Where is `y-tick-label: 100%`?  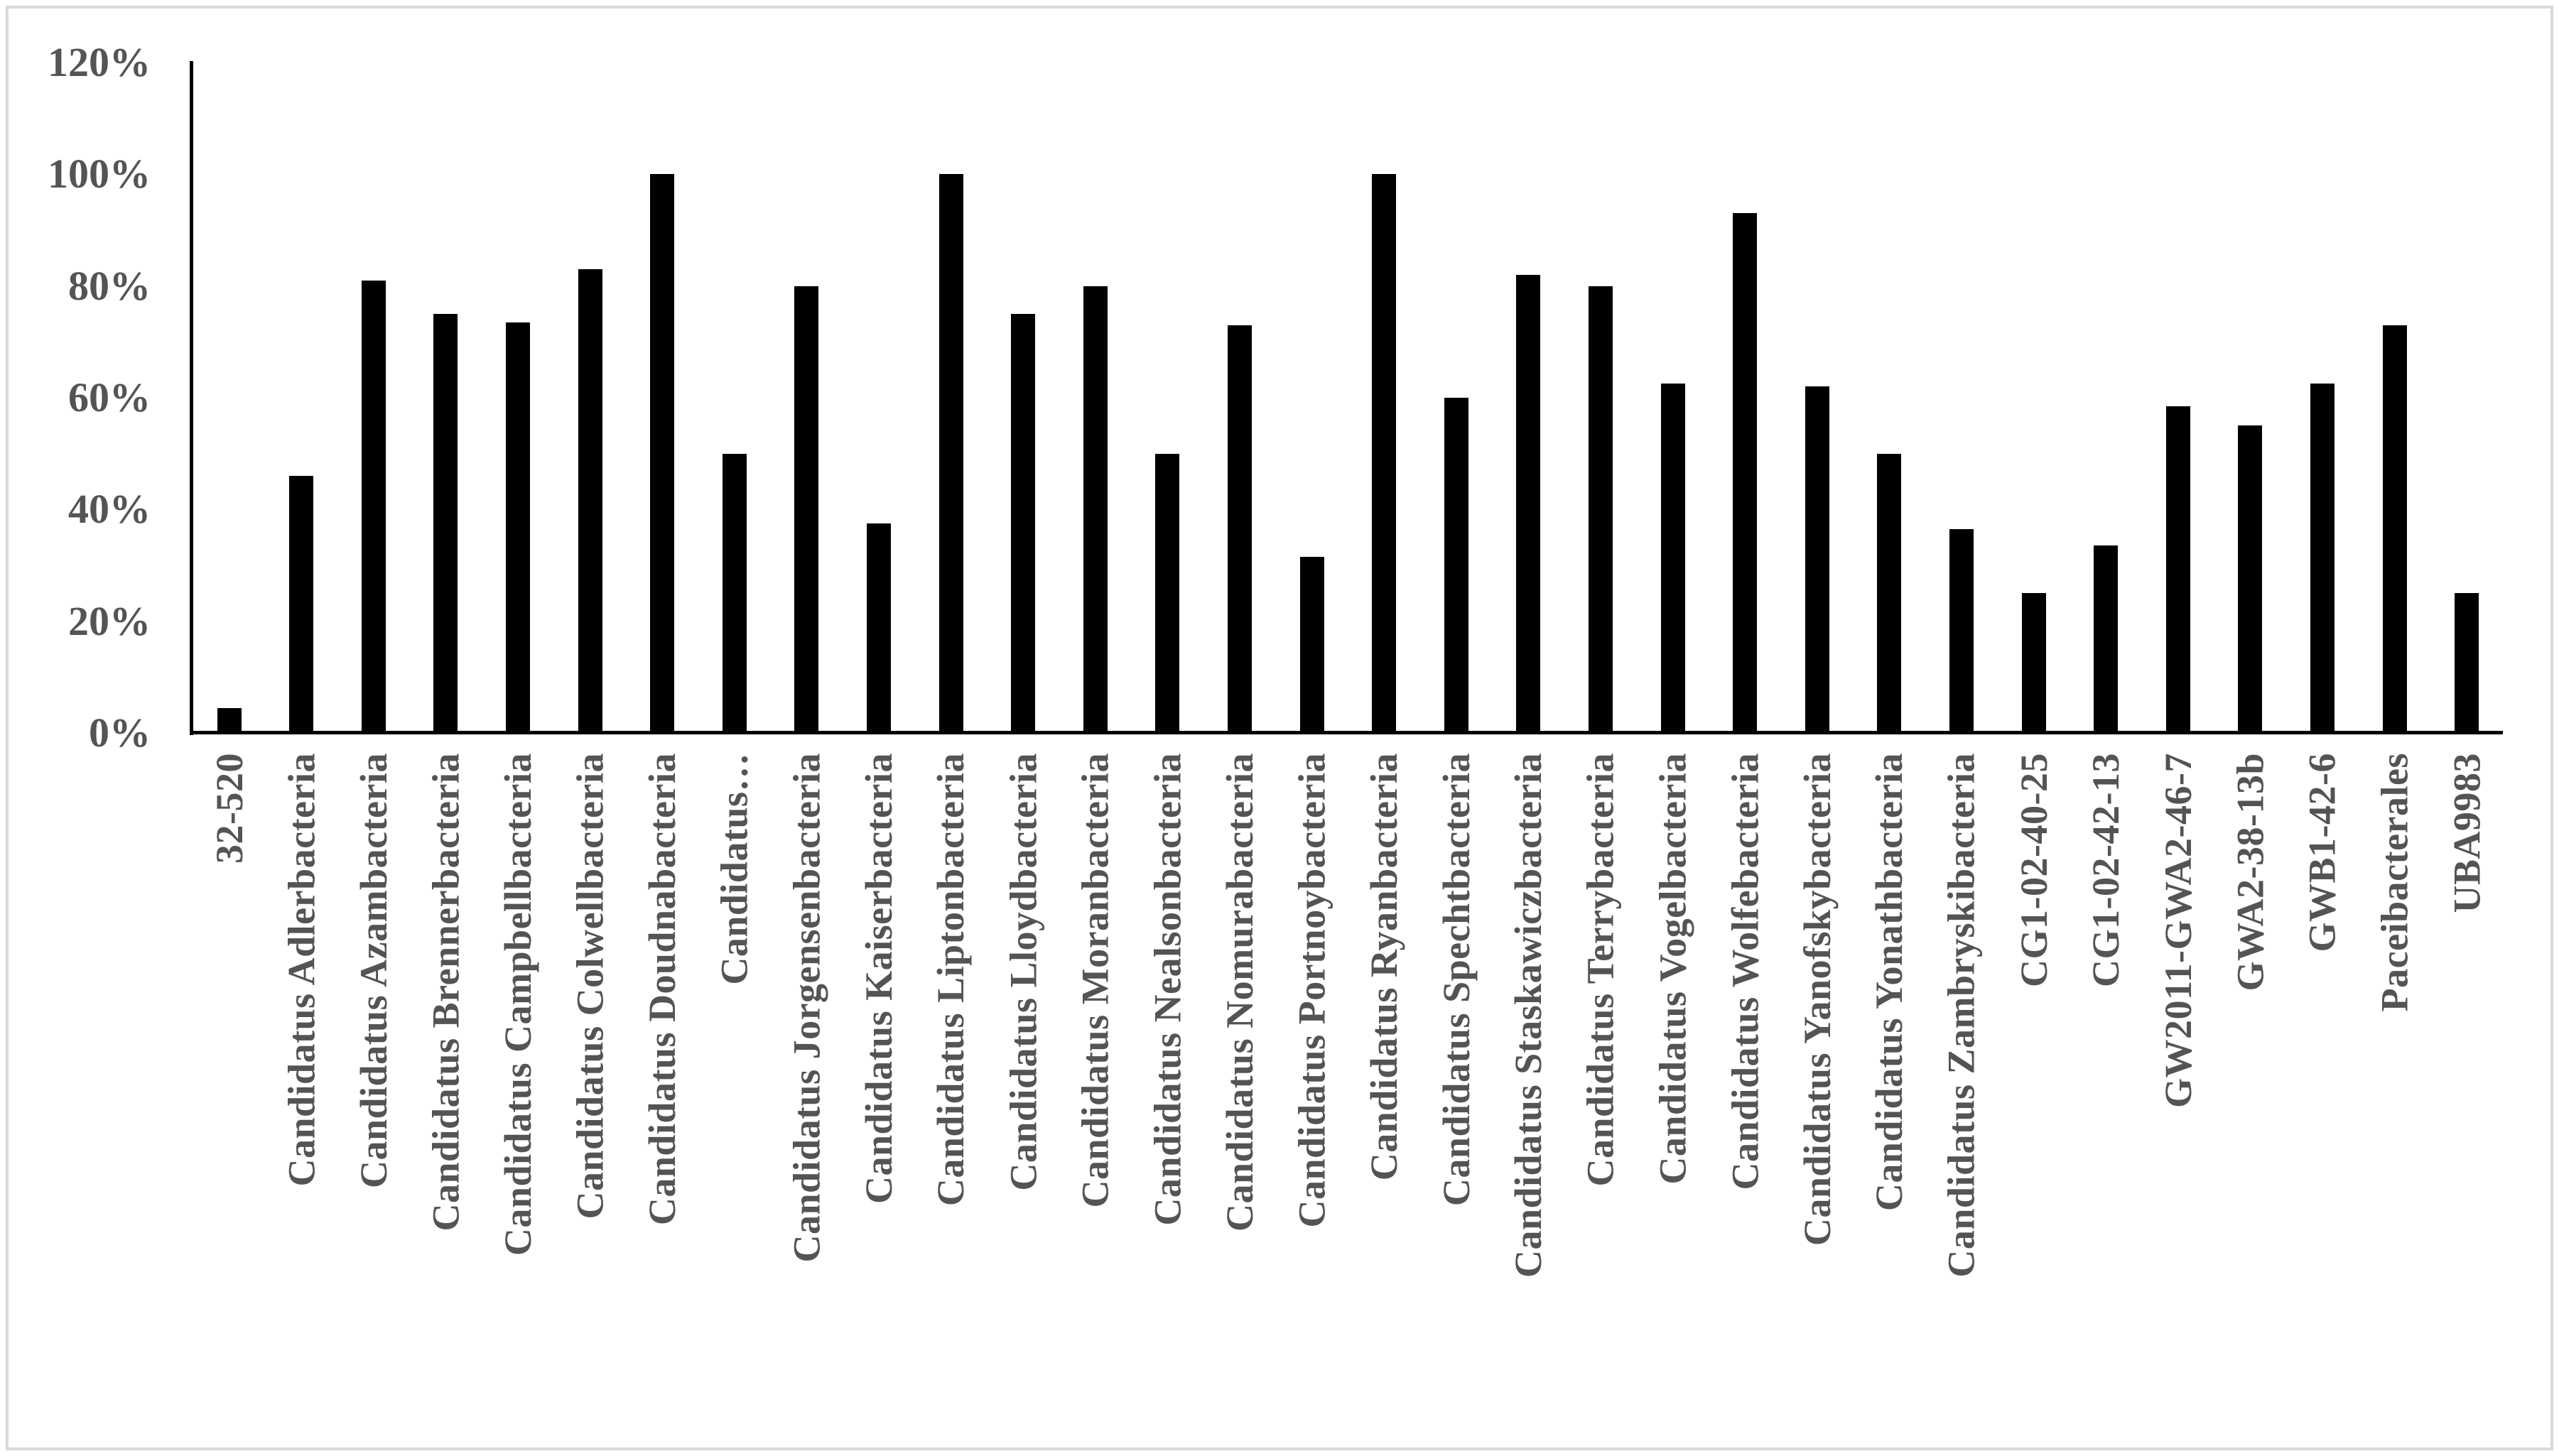 y-tick-label: 100% is located at coordinates (99, 174).